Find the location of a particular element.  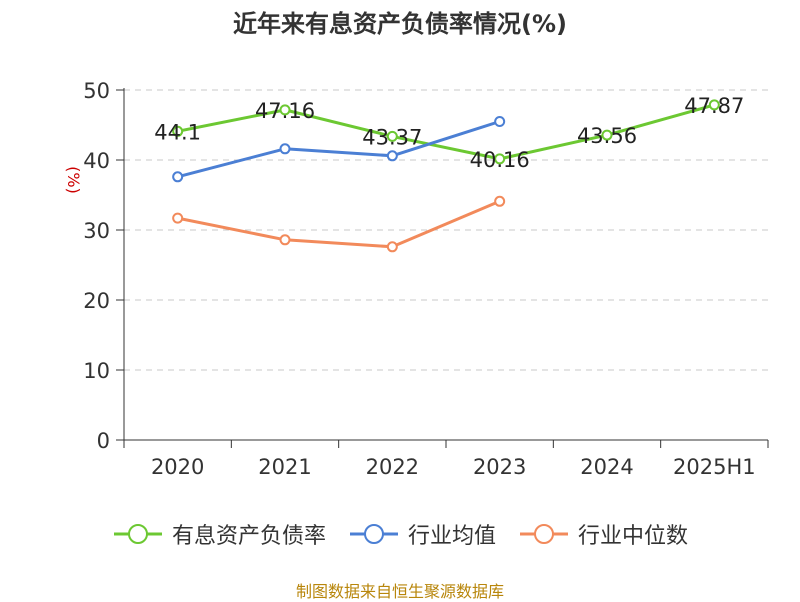

legend-item: 行业中位数 is located at coordinates (603, 534).